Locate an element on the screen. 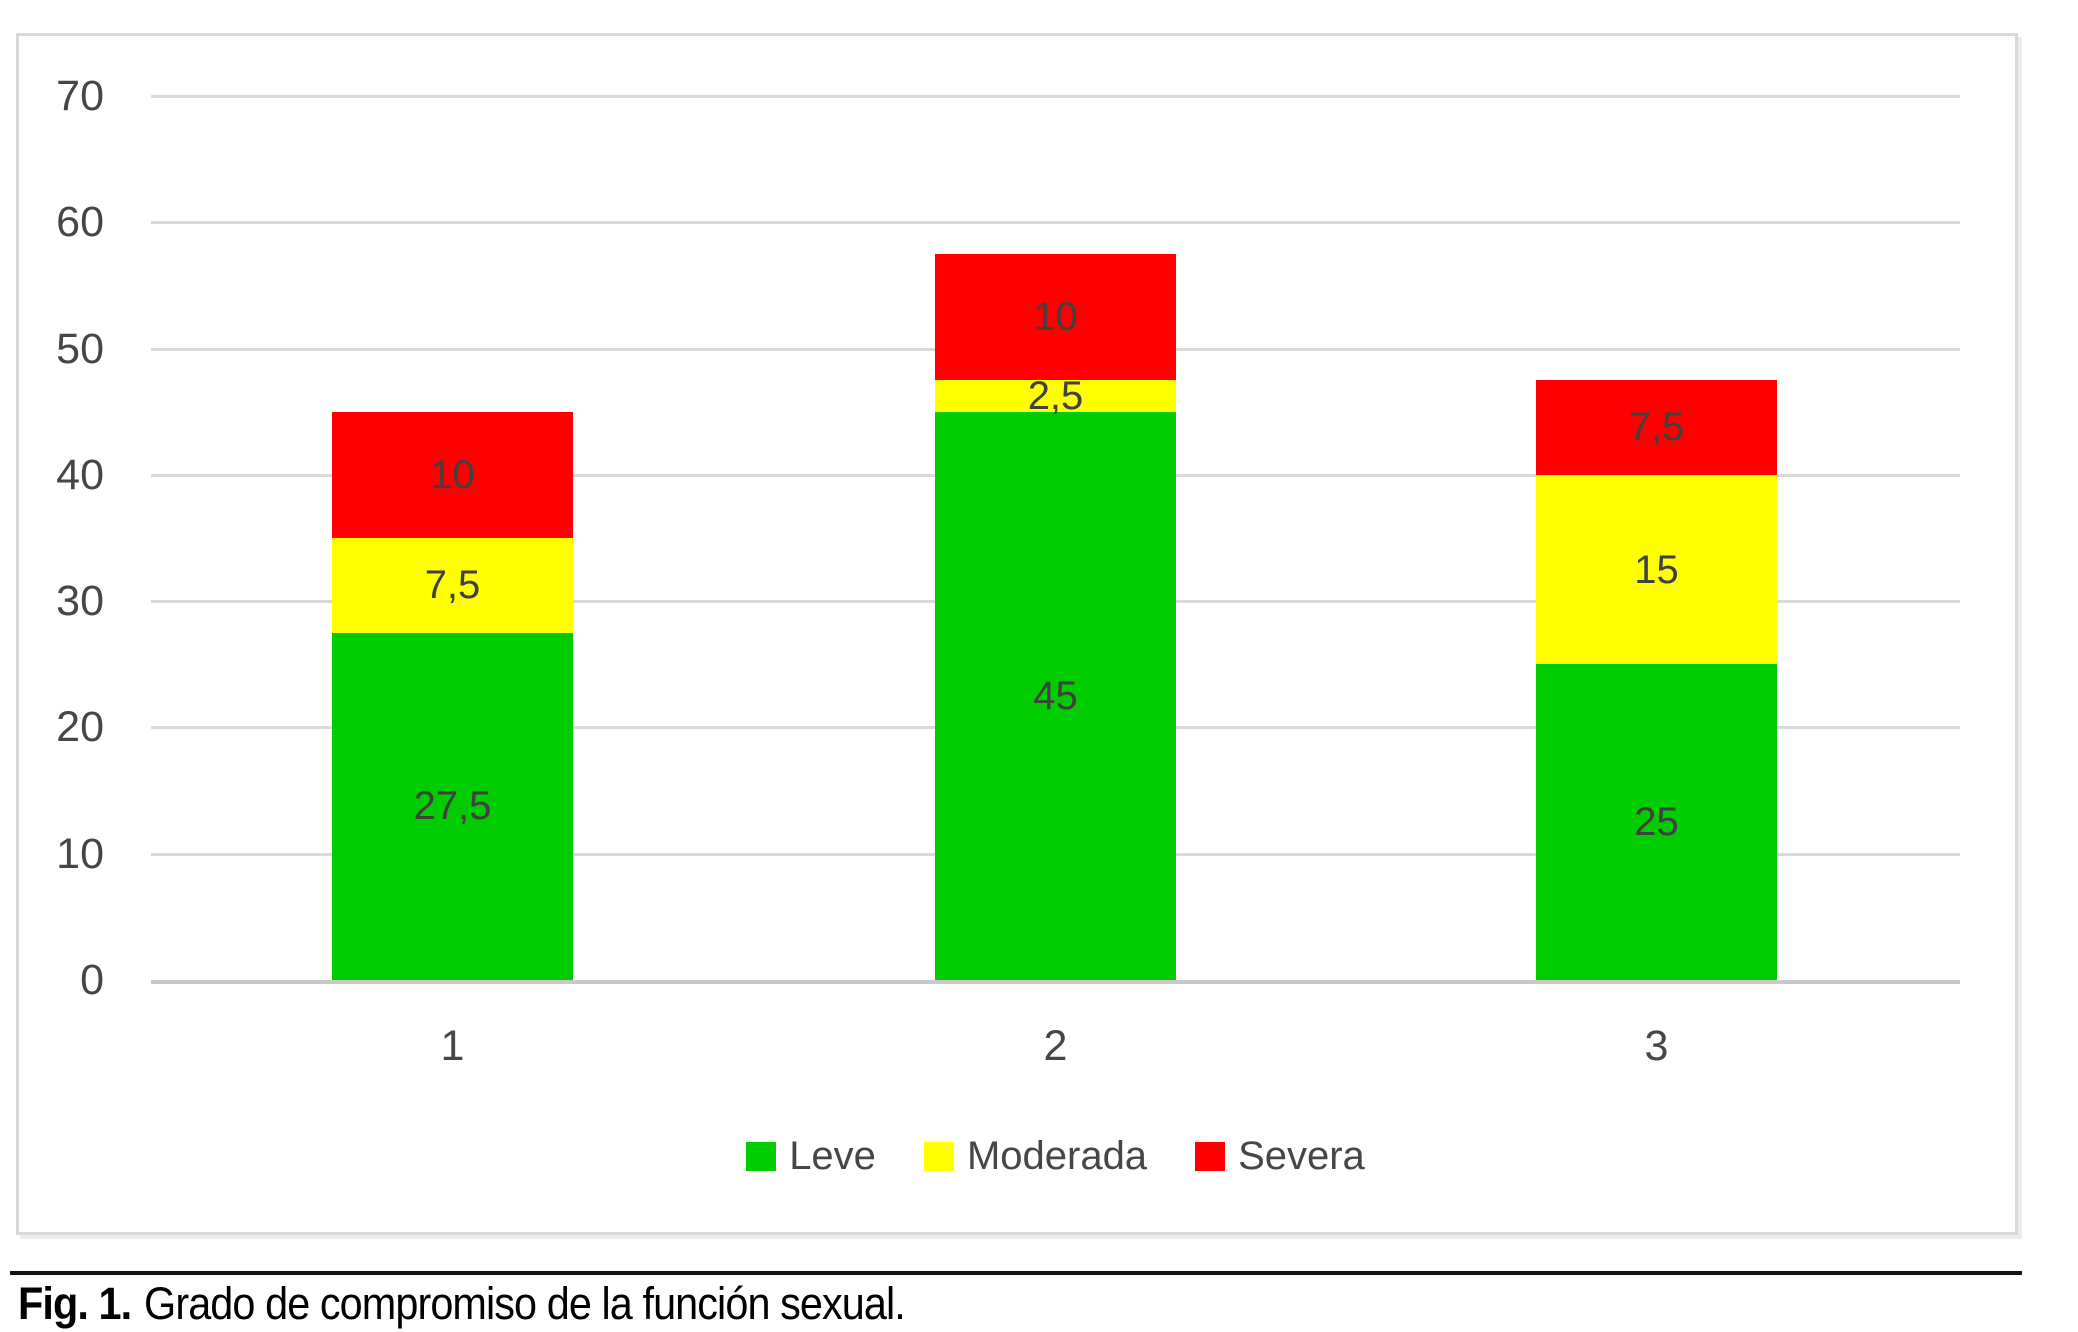 The height and width of the screenshot is (1332, 2078). bar-segment-leve-cat3: 25 is located at coordinates (1656, 822).